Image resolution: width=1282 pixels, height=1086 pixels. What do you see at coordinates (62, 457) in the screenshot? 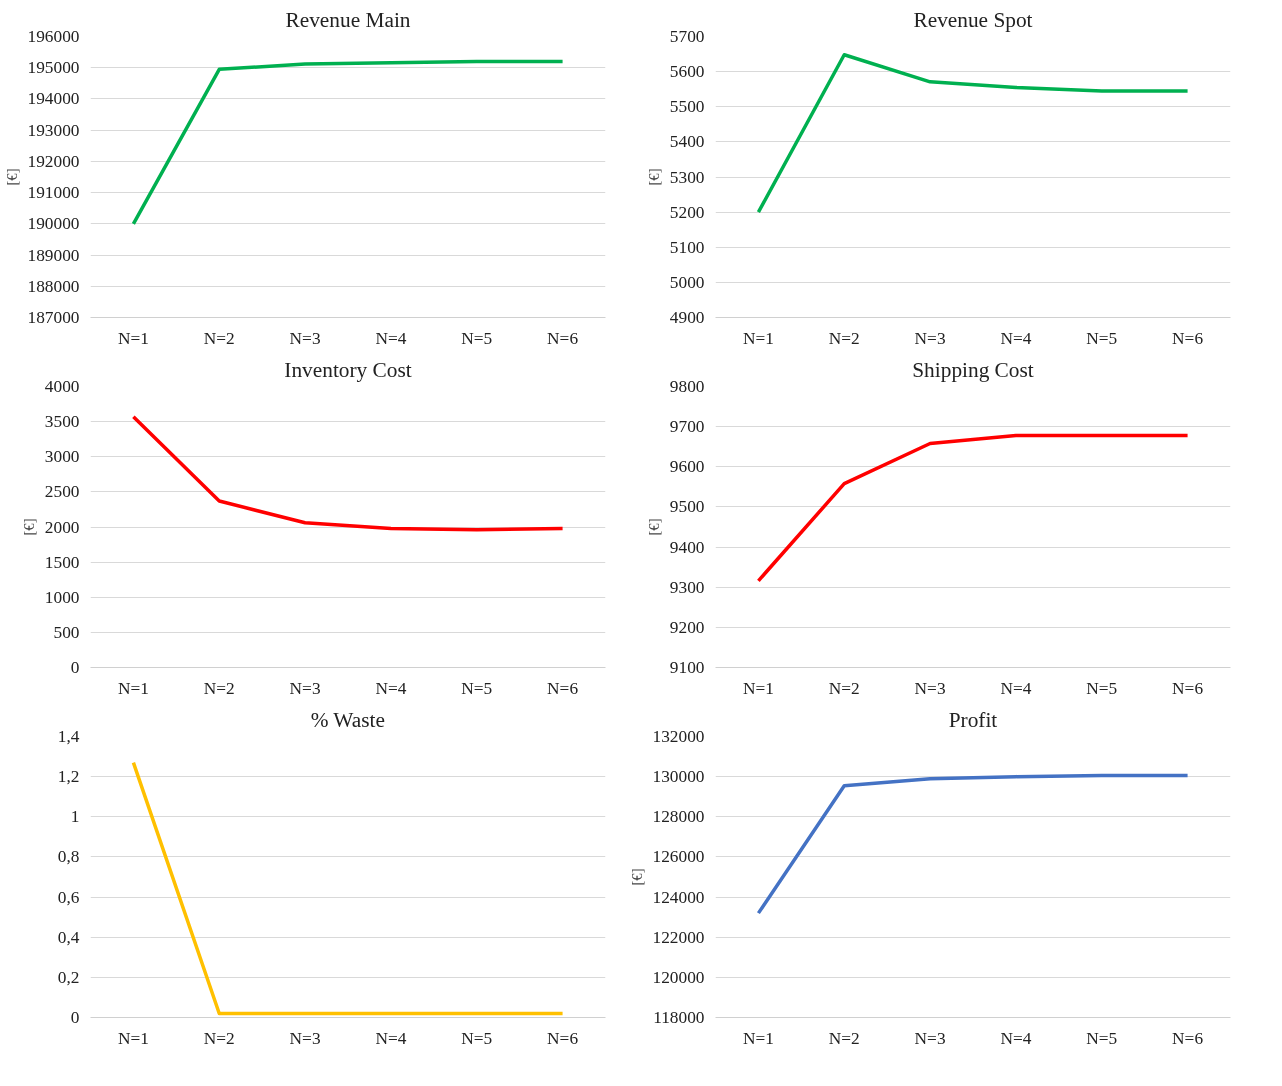
I see `y-tick-label: 3000` at bounding box center [62, 457].